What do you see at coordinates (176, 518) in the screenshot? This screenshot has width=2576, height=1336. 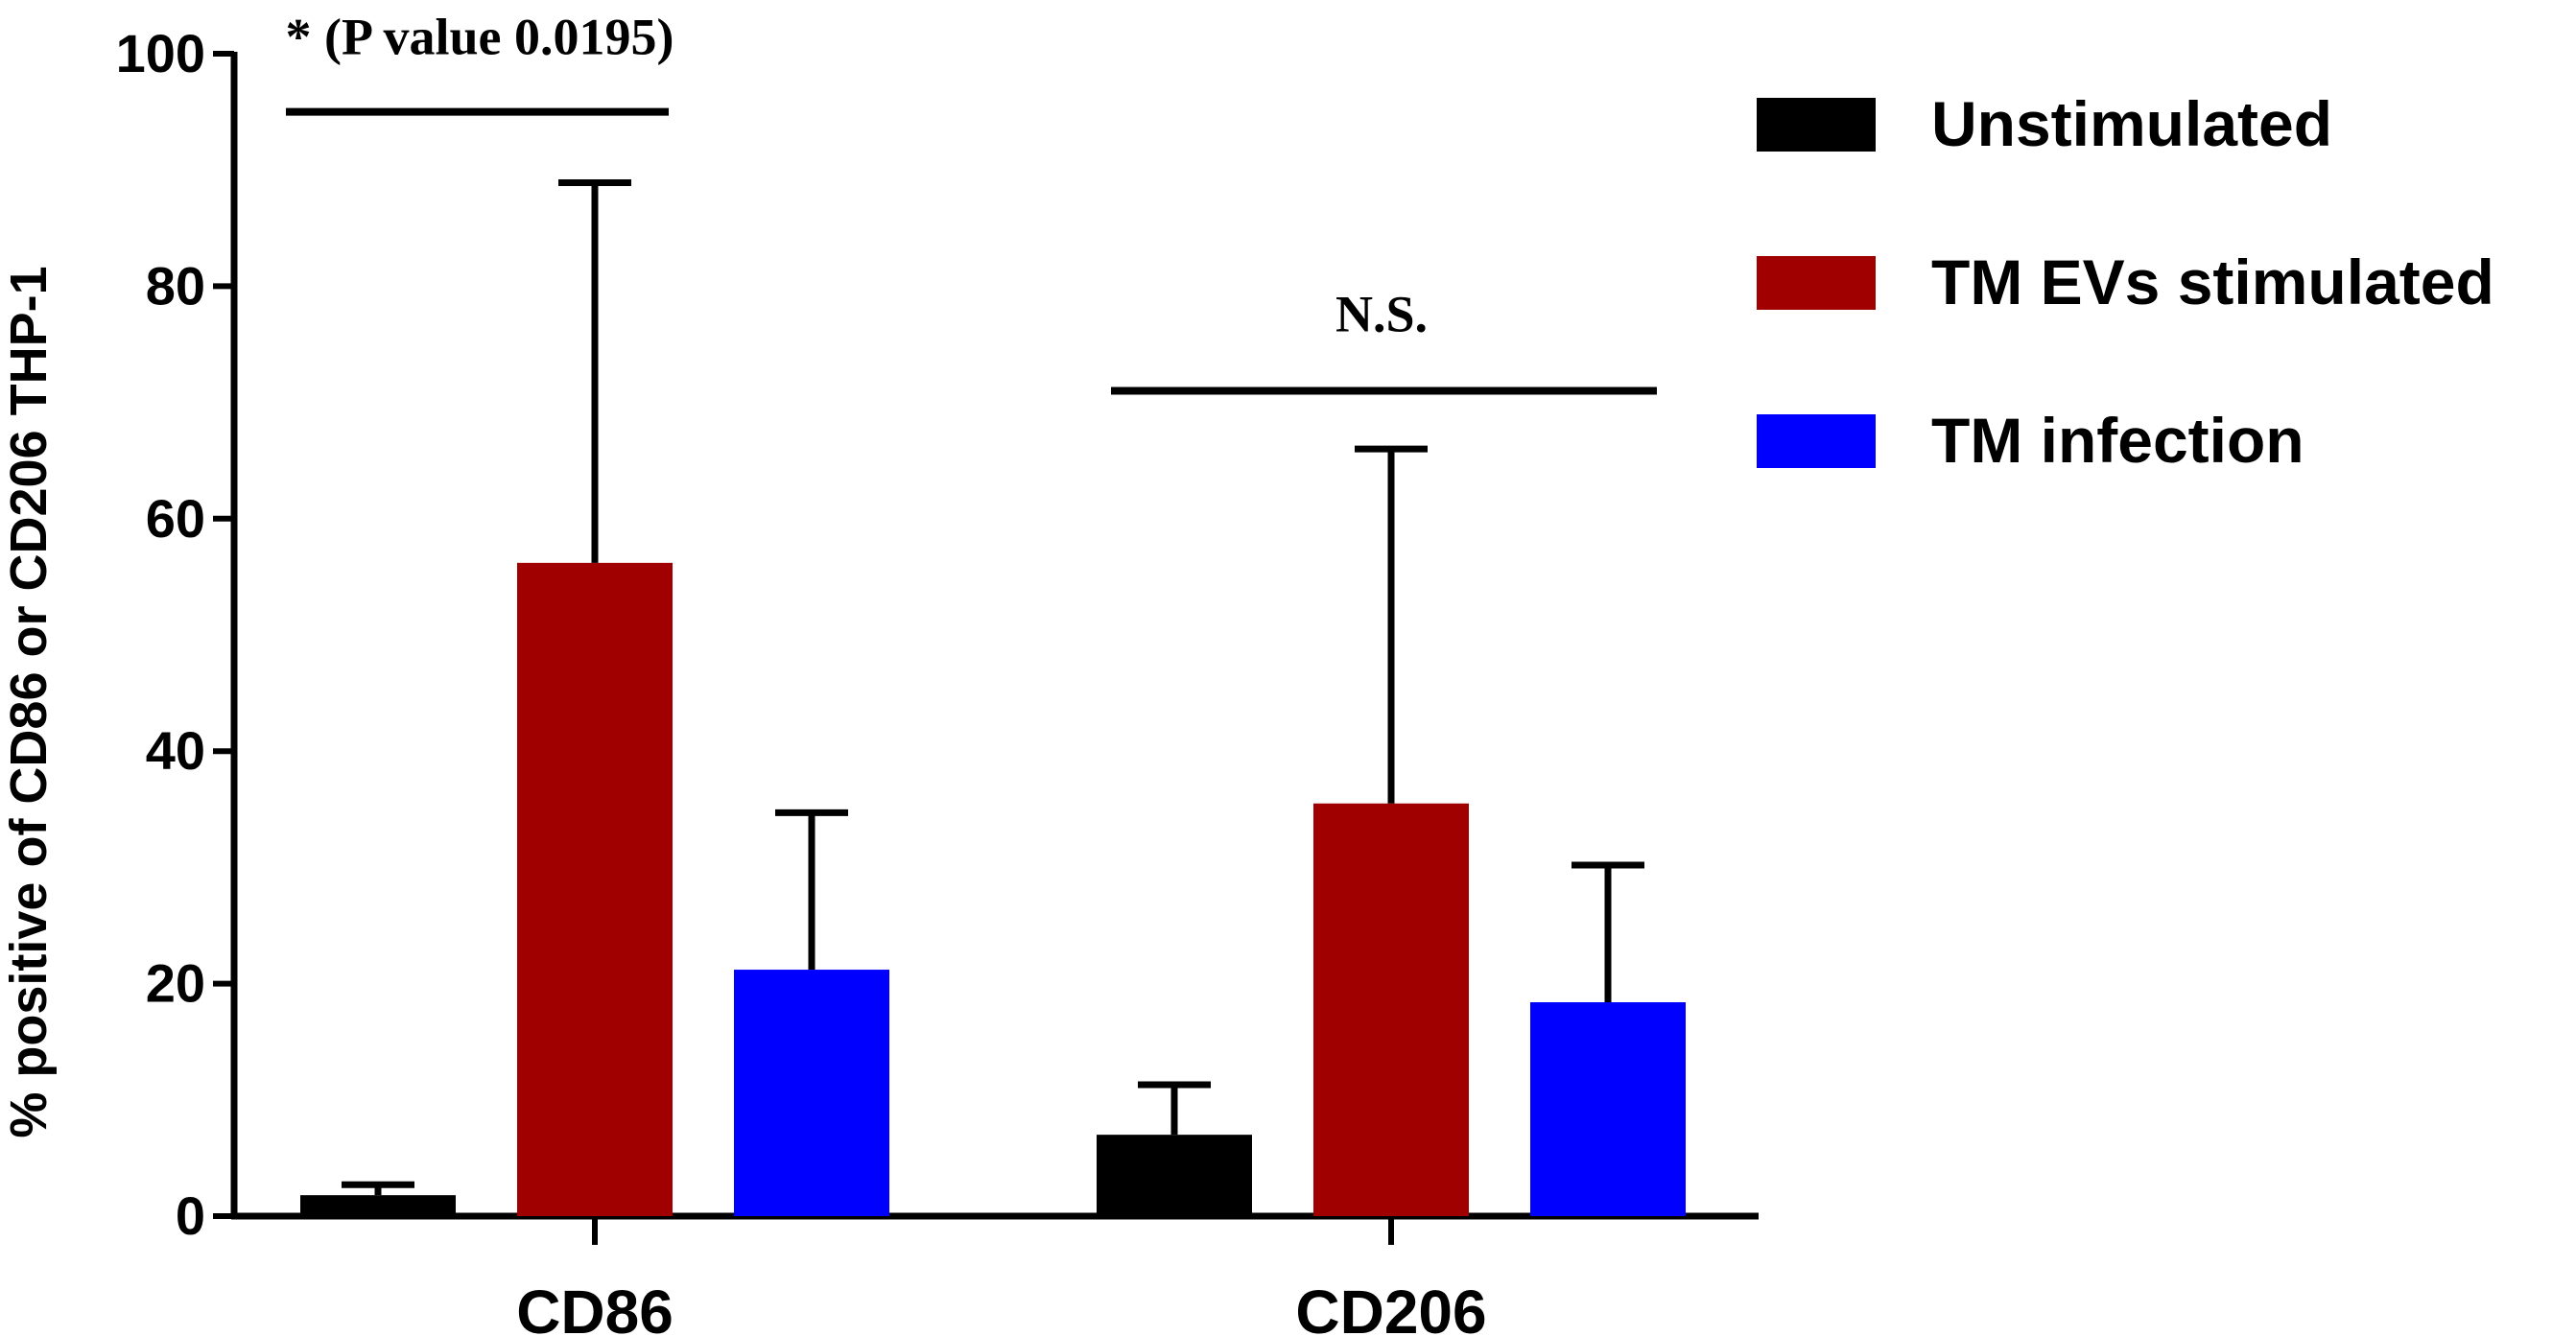 I see `y-tick-label: 60` at bounding box center [176, 518].